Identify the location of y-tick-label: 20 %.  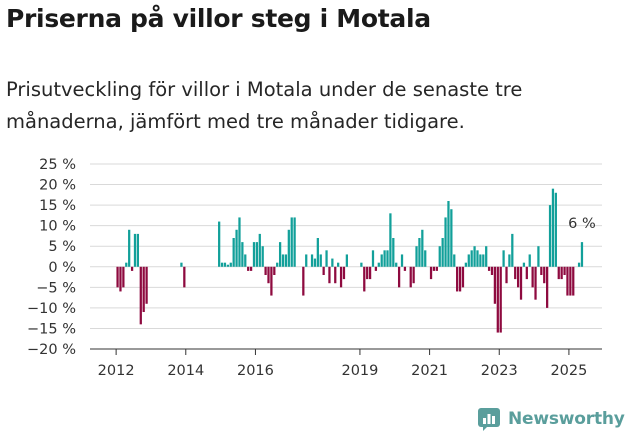
(57, 186).